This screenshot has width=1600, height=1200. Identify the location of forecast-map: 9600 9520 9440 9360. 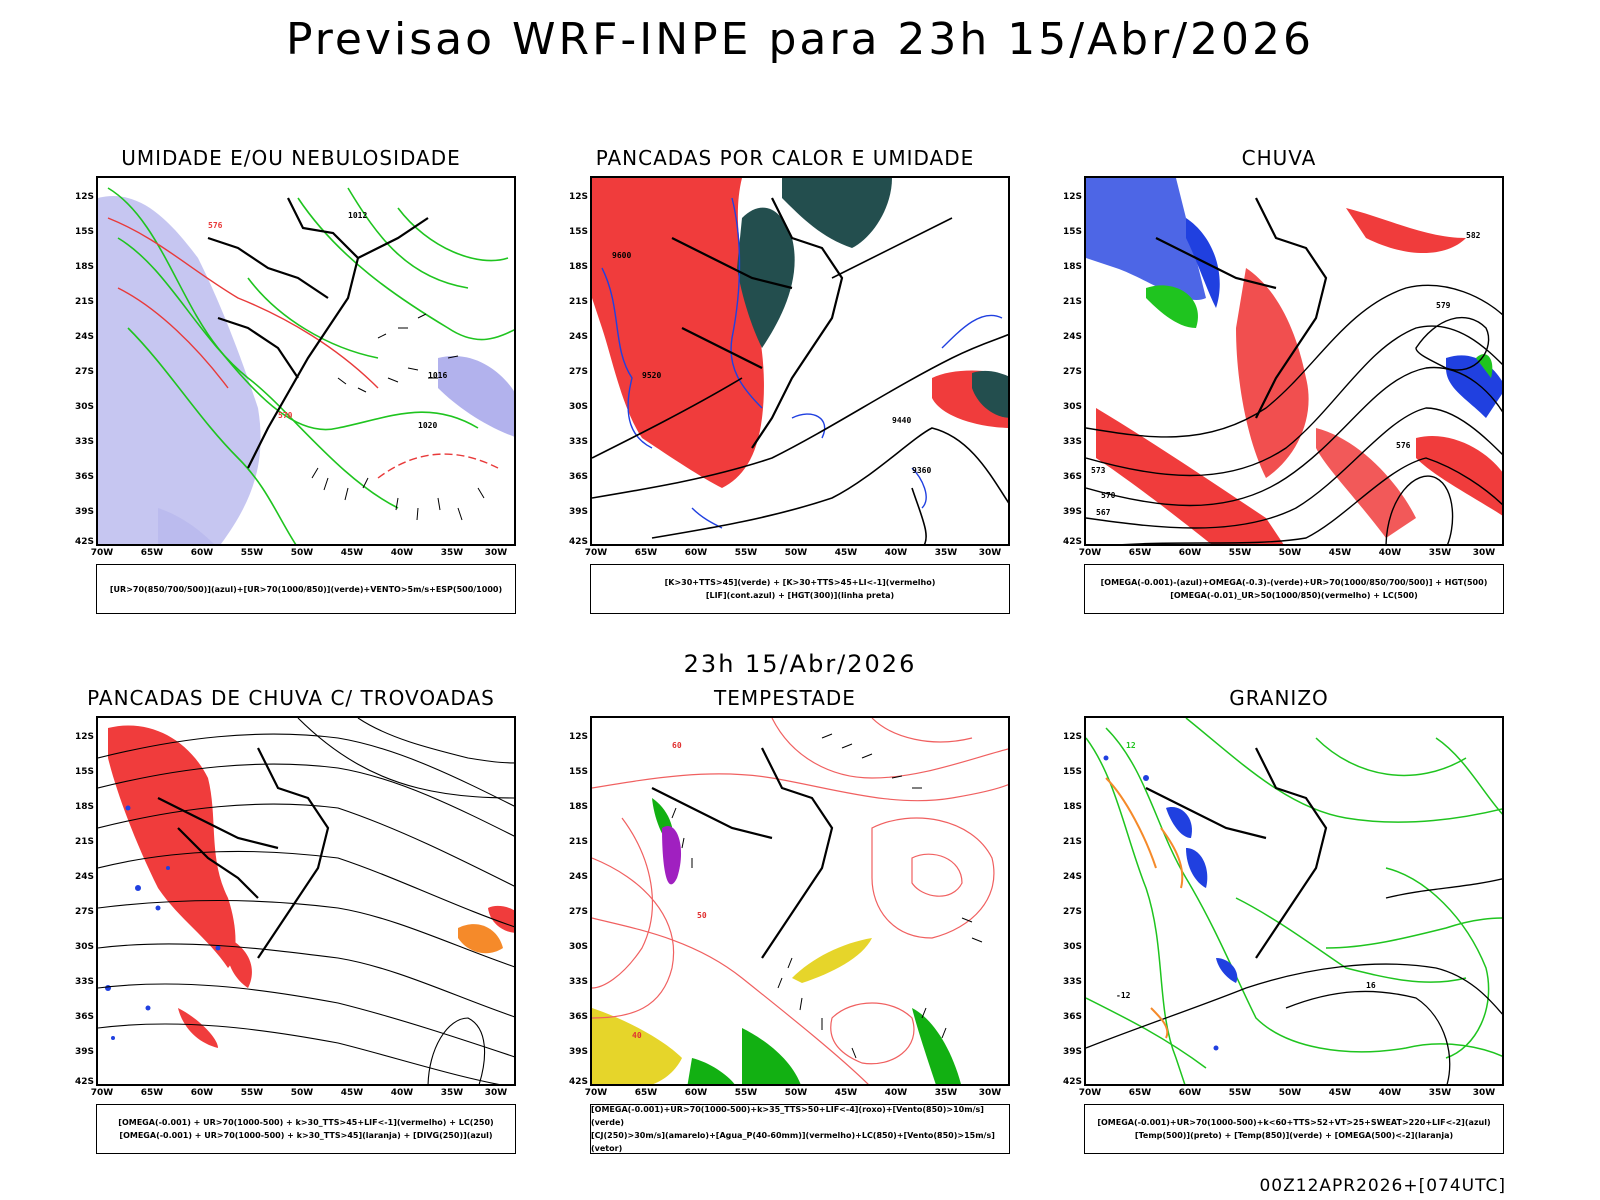
(800, 361).